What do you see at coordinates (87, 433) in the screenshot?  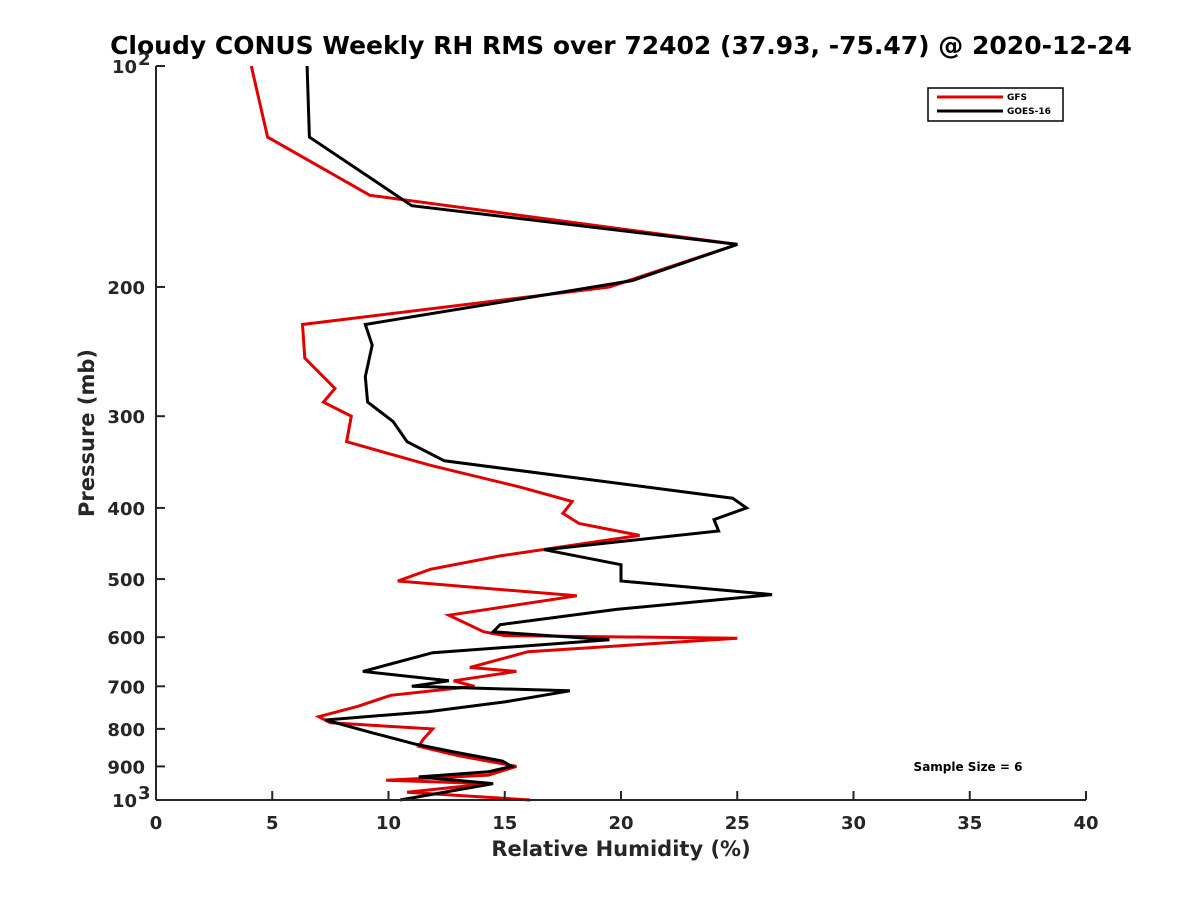 I see `y-axis-label: Pressure (mb)` at bounding box center [87, 433].